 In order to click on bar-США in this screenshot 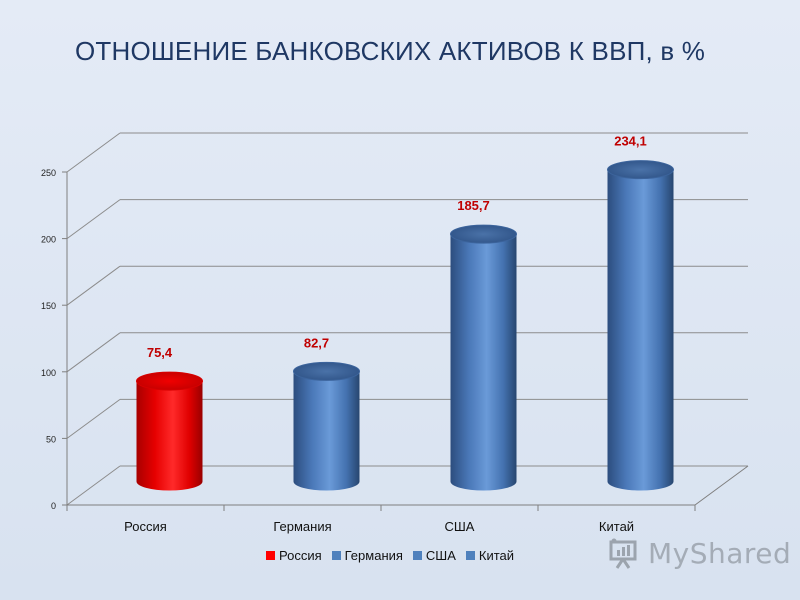, I will do `click(483, 357)`.